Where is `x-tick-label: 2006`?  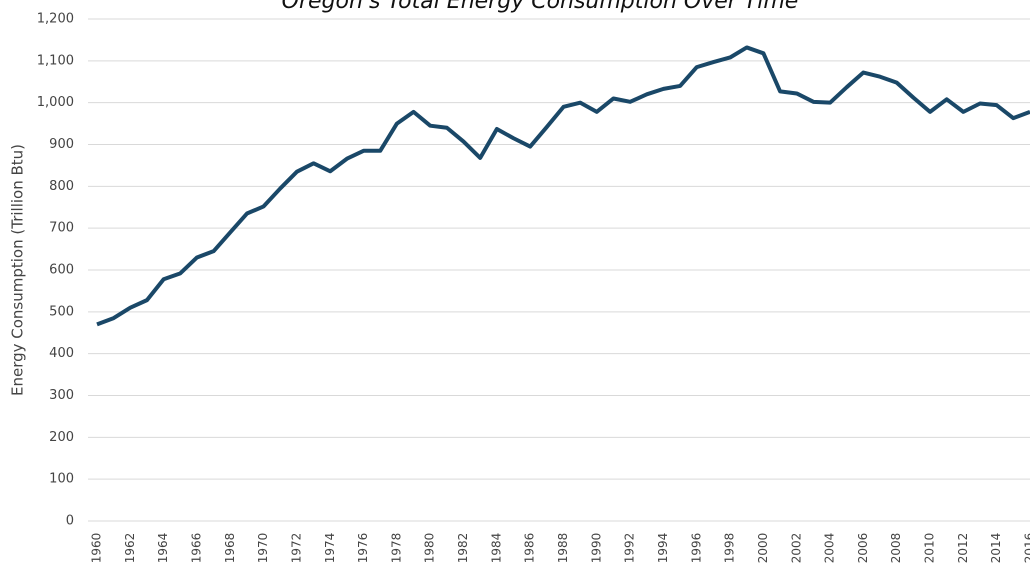
x-tick-label: 2006 is located at coordinates (863, 548).